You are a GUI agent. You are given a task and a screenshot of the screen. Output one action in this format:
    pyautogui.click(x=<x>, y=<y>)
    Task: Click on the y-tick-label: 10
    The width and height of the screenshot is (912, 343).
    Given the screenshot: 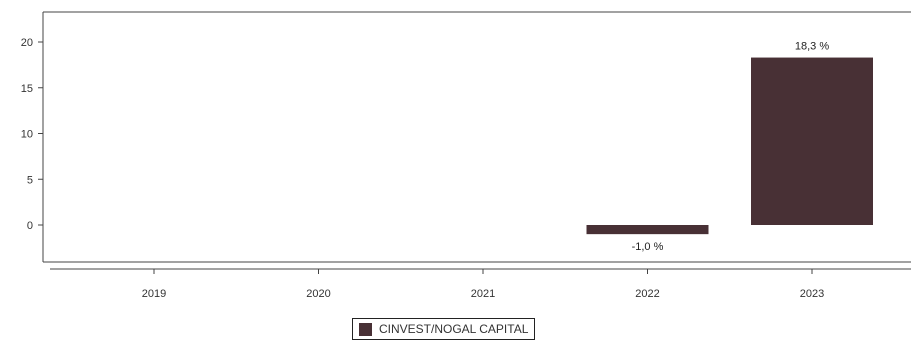 What is the action you would take?
    pyautogui.click(x=27, y=135)
    